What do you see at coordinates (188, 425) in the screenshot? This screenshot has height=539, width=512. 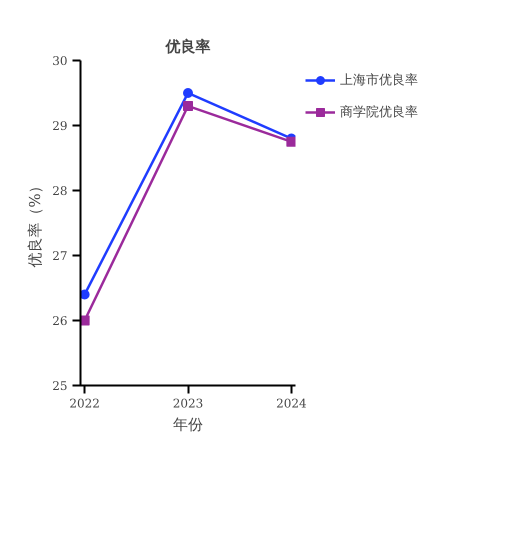 I see `x-axis-title: 年份` at bounding box center [188, 425].